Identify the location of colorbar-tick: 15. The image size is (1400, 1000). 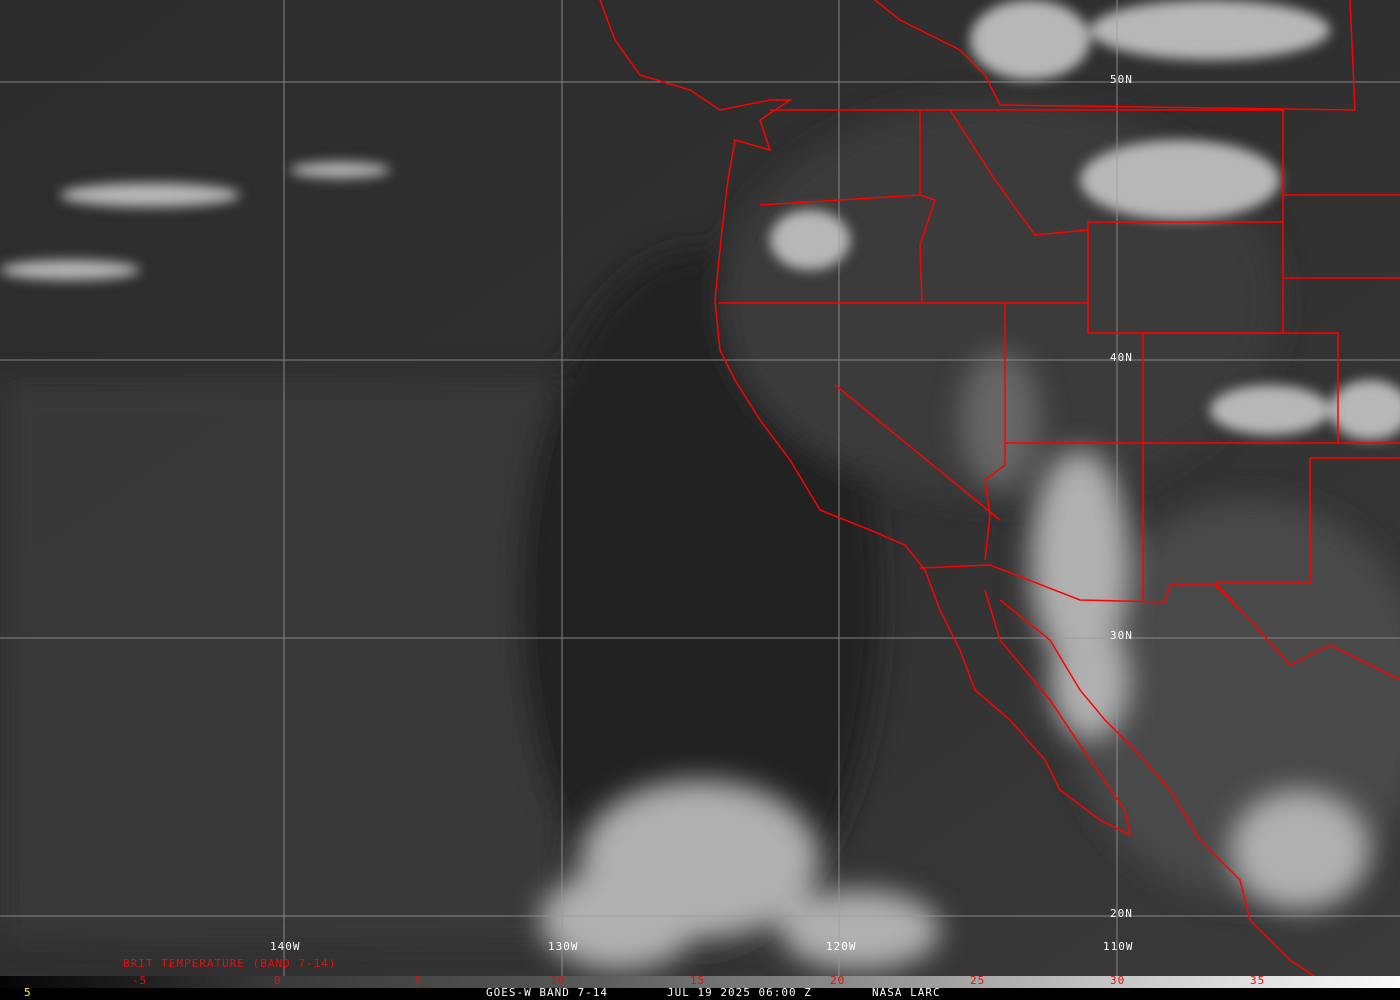
(698, 980).